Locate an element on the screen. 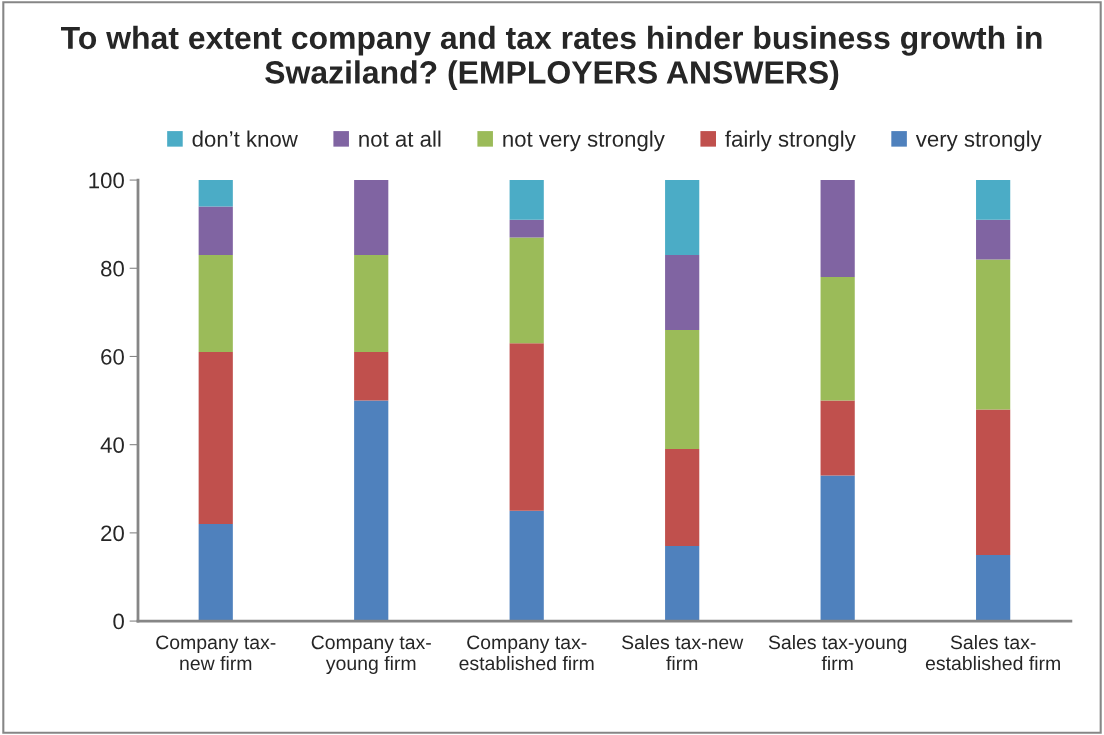 The width and height of the screenshot is (1104, 735). x-tick-label: Sales tax- established firm is located at coordinates (992, 652).